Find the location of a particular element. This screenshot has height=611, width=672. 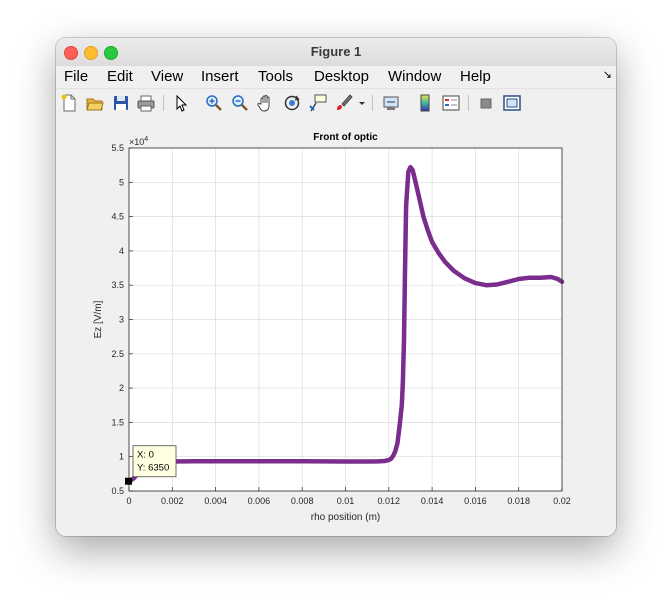

y-tick-label: 4.5 is located at coordinates (117, 217).